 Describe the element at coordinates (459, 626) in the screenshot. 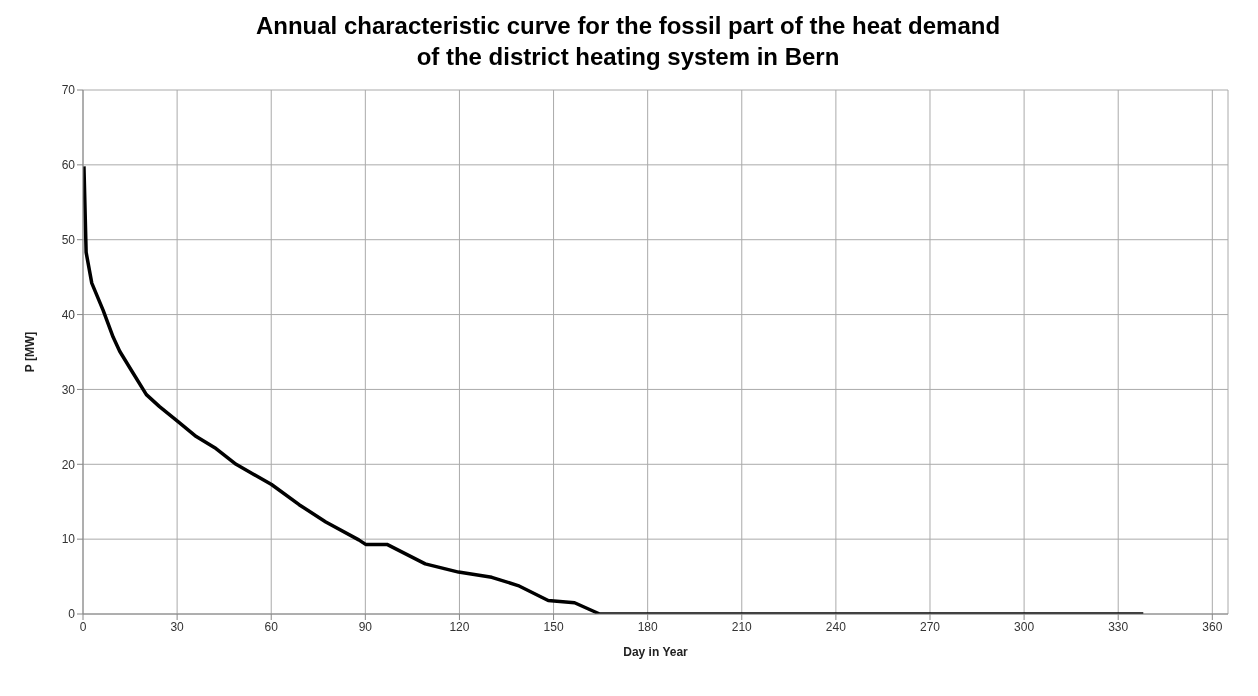

I see `x-tick-label: 120` at that location.